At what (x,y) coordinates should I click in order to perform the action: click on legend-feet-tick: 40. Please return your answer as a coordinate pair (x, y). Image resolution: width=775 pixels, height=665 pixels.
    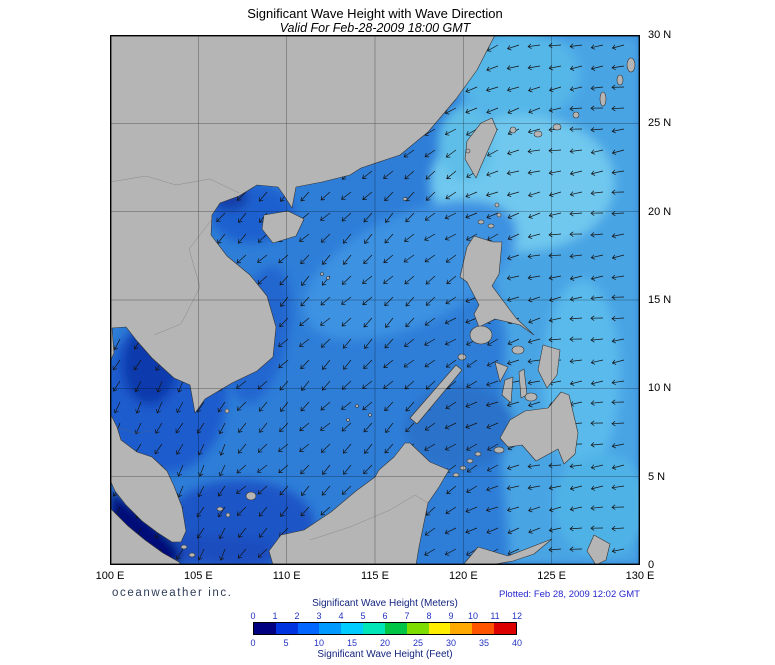
    Looking at the image, I should click on (516, 643).